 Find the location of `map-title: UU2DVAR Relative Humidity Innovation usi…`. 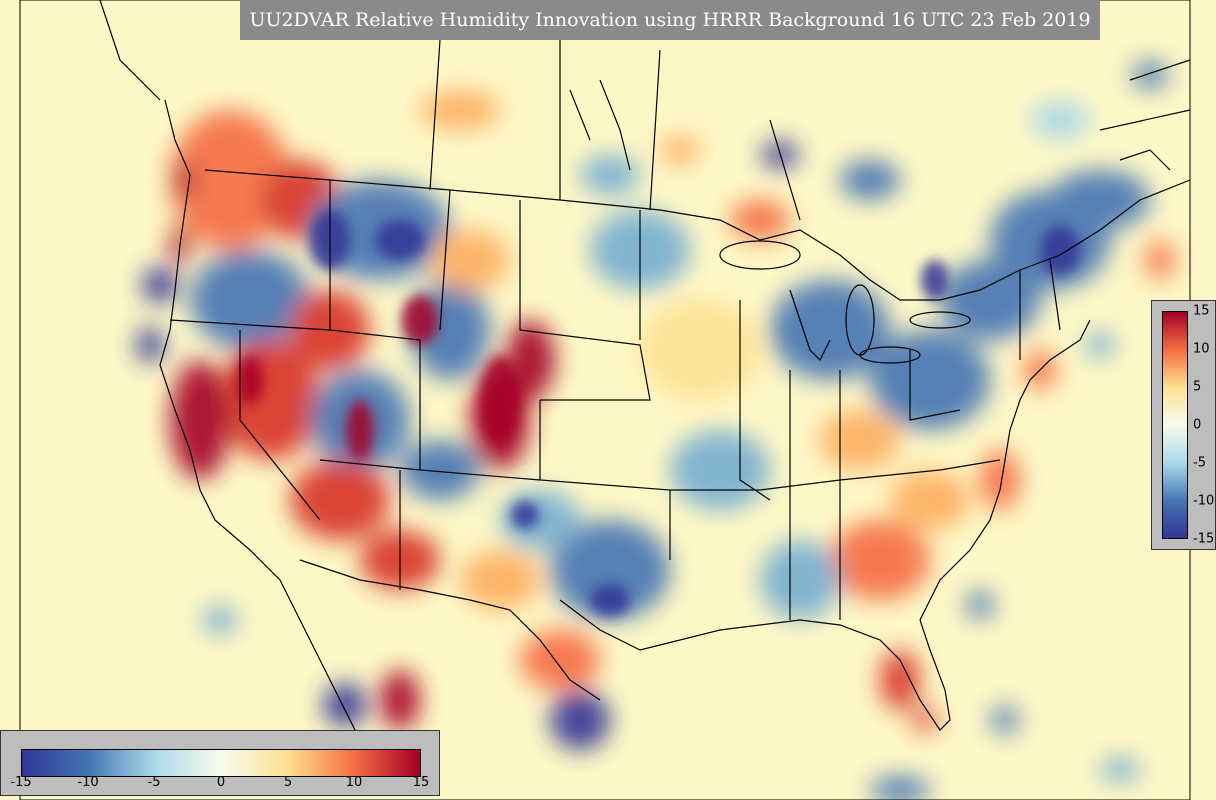

map-title: UU2DVAR Relative Humidity Innovation usi… is located at coordinates (670, 20).